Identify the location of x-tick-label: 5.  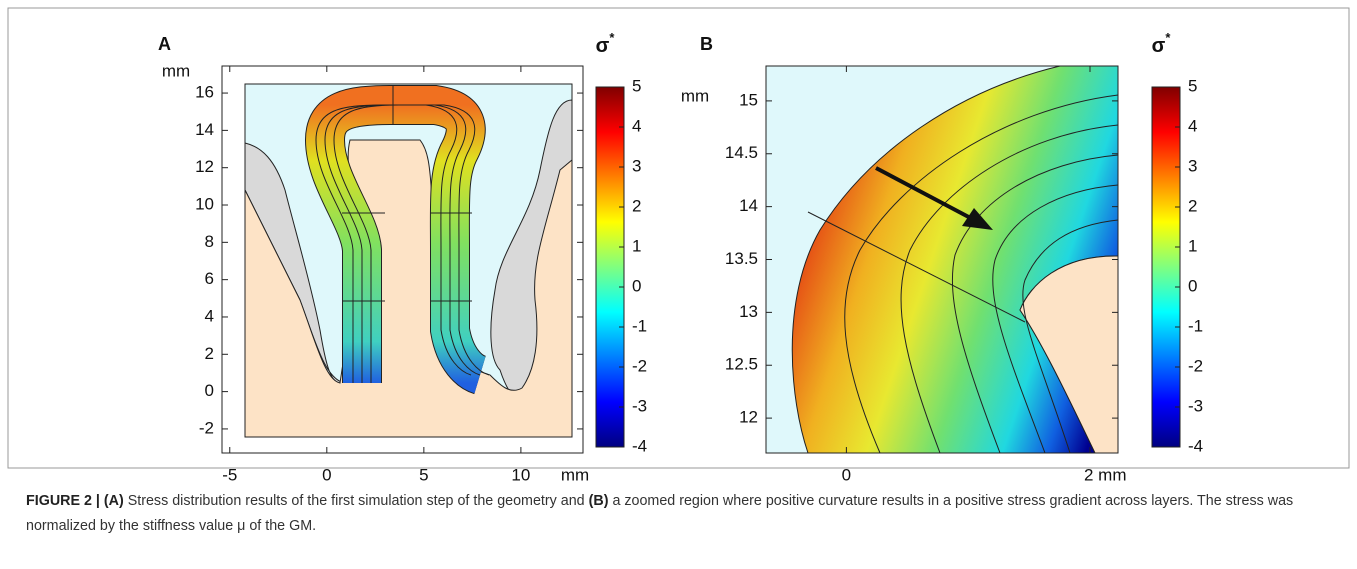
(423, 474).